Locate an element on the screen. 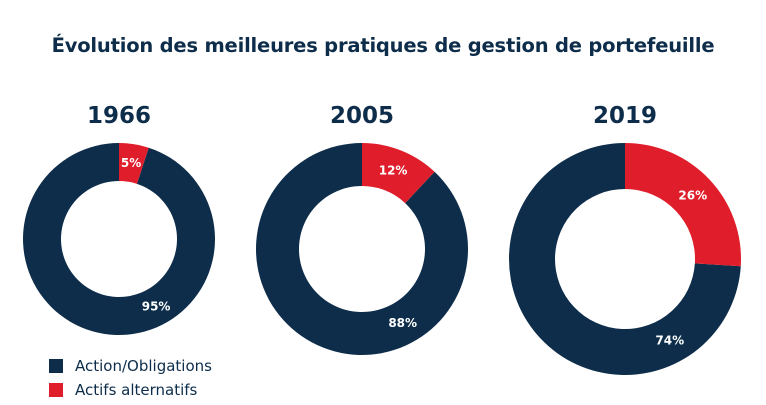 Image resolution: width=766 pixels, height=405 pixels. data-label-1966-action-obligations: 95% is located at coordinates (156, 306).